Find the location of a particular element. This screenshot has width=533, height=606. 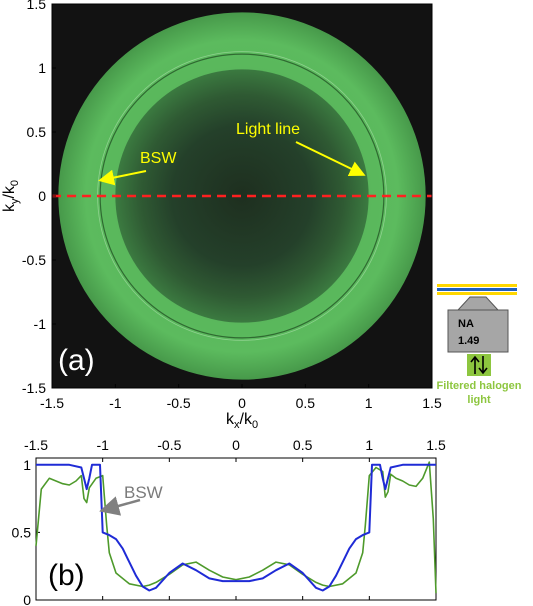

ylabel-k: k is located at coordinates (9, 207).